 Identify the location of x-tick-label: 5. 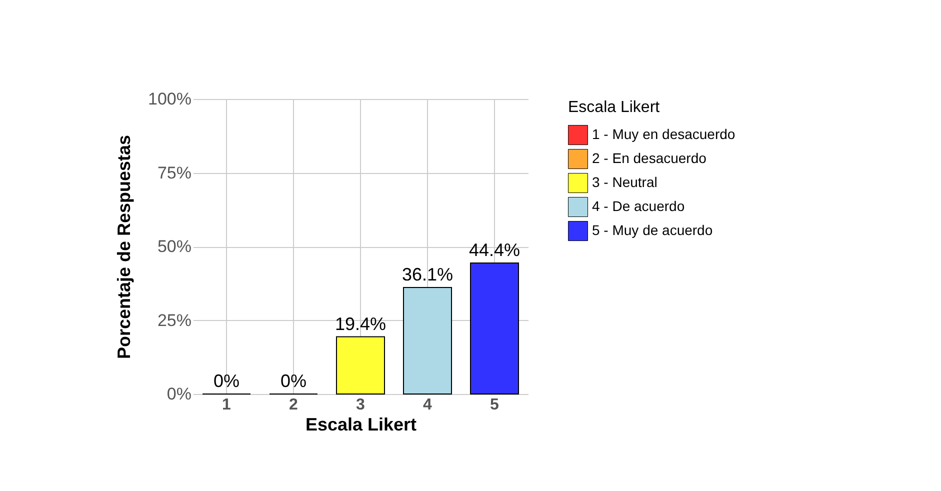
(495, 405).